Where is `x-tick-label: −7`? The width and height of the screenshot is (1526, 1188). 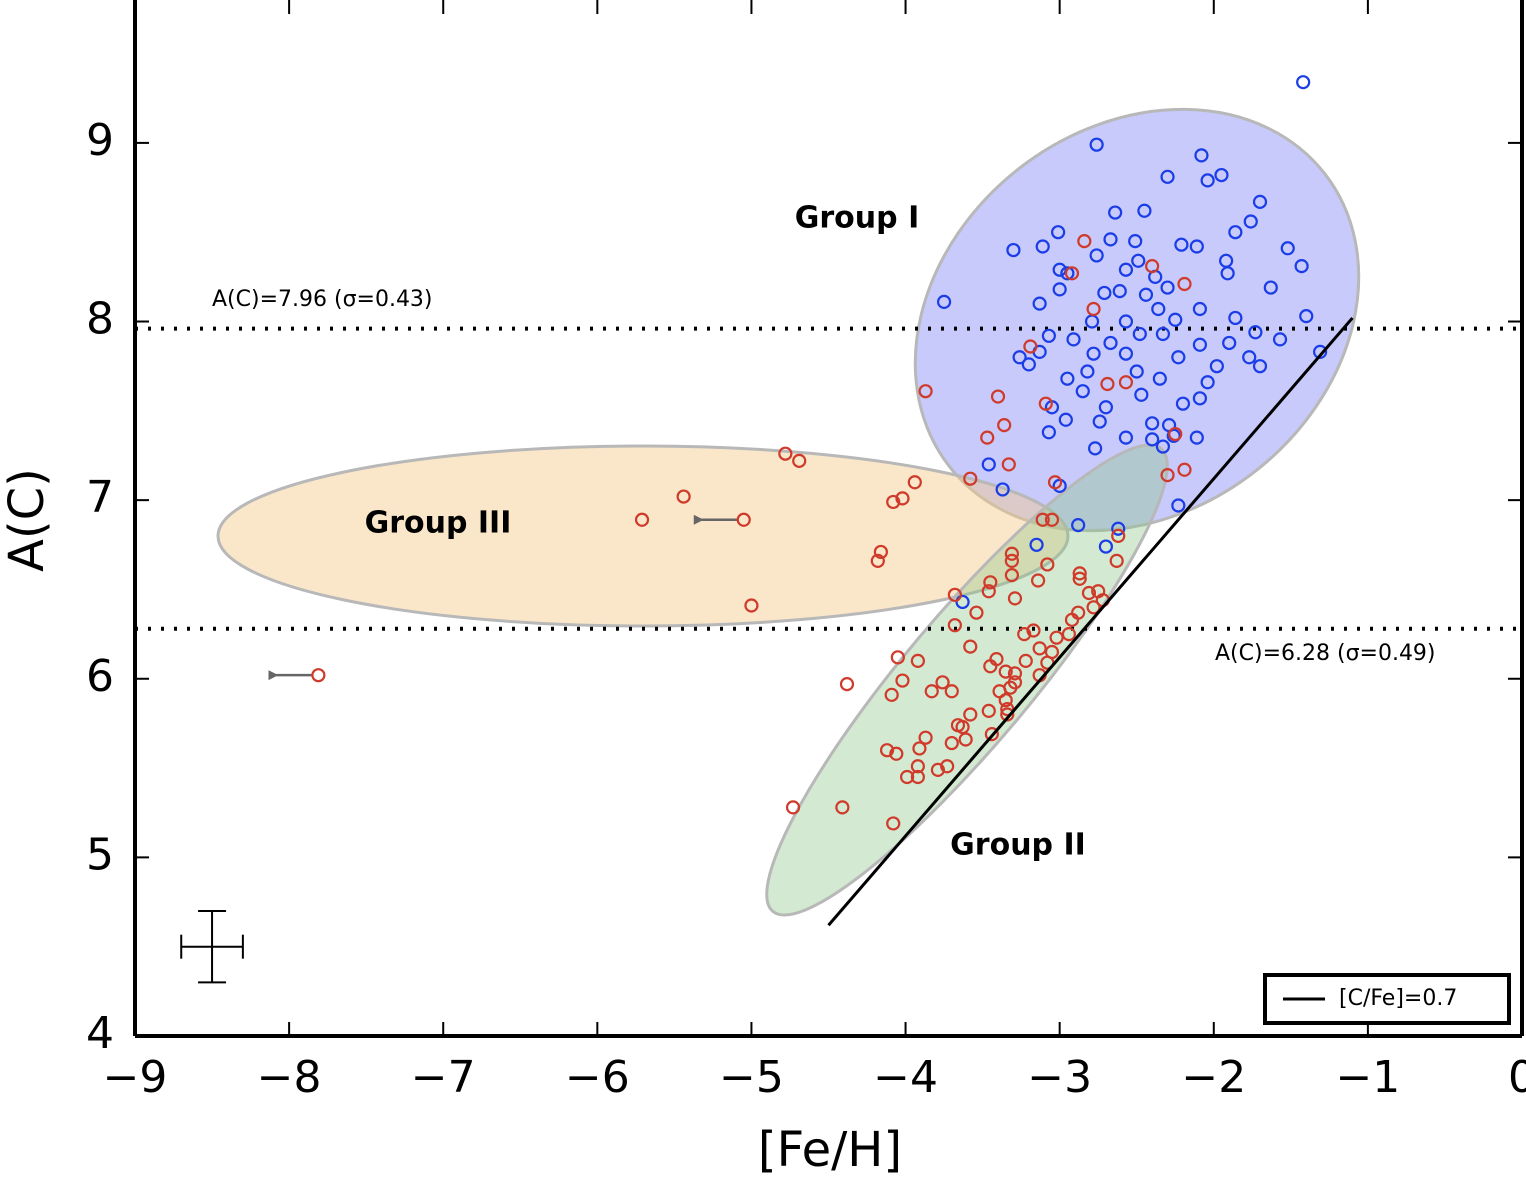
x-tick-label: −7 is located at coordinates (443, 1077).